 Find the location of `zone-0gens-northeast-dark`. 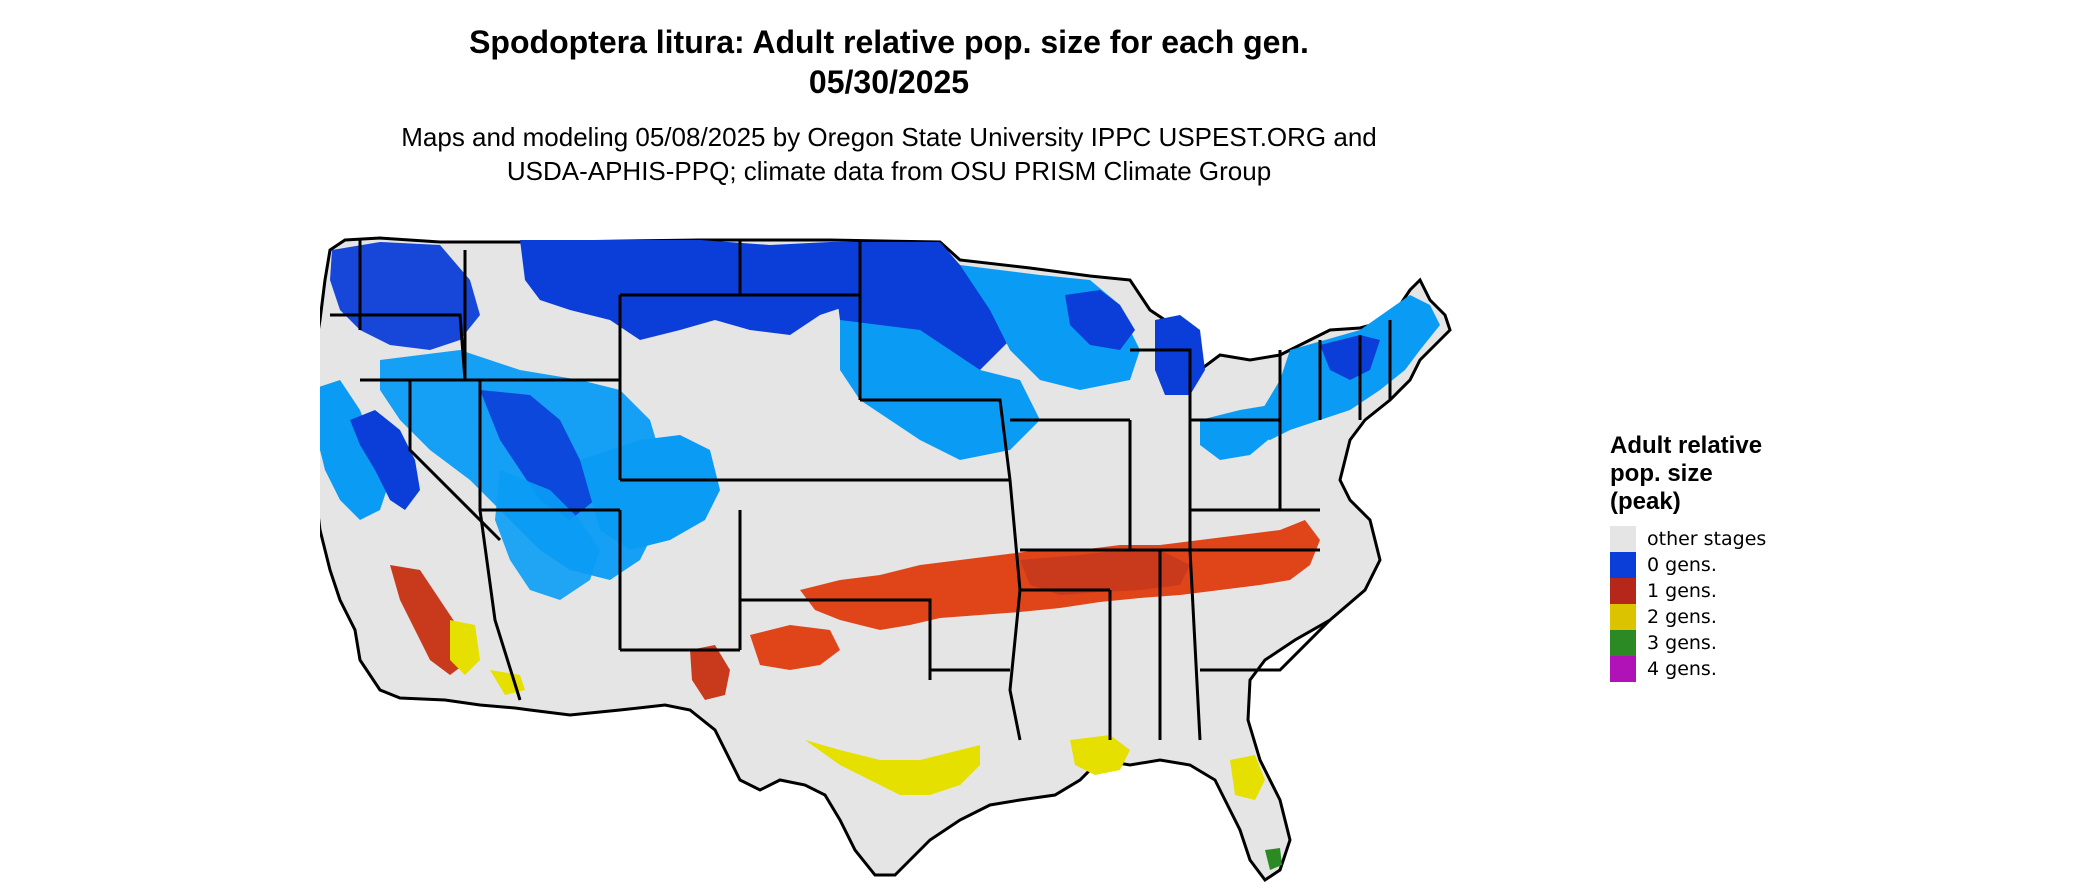

zone-0gens-northeast-dark is located at coordinates (1350, 357).